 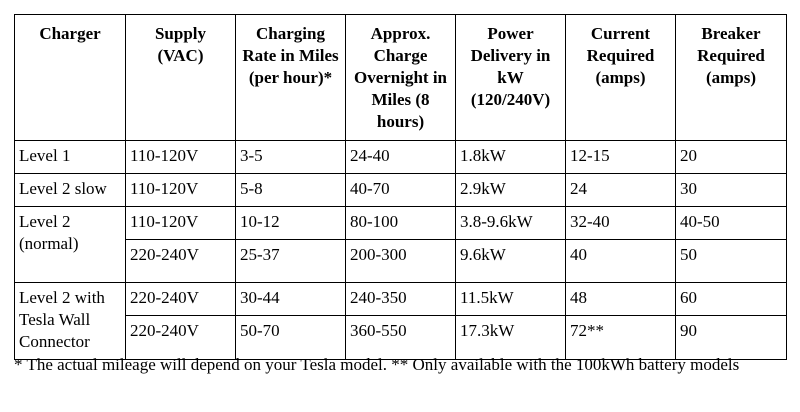 What do you see at coordinates (510, 299) in the screenshot?
I see `table-cell: 11.5kW` at bounding box center [510, 299].